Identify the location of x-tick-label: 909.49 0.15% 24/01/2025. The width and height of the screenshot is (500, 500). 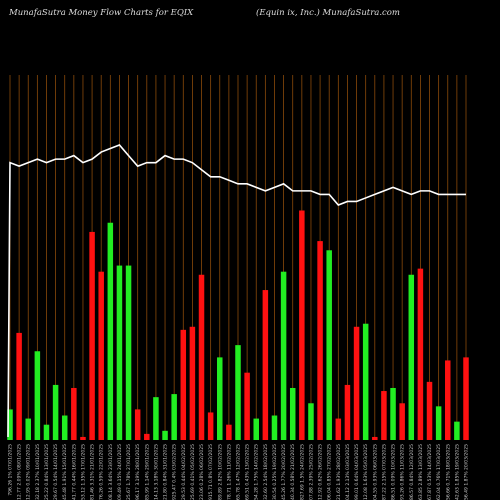
(120, 472).